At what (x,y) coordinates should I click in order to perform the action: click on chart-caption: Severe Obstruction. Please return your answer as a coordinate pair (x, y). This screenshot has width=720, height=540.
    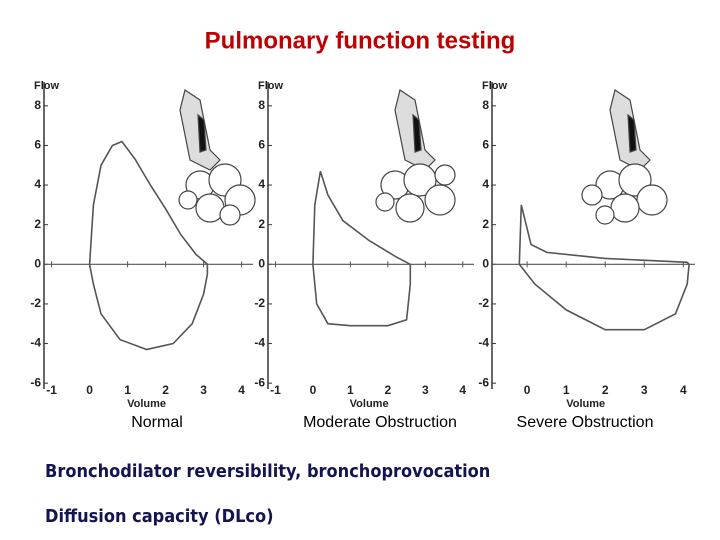
    Looking at the image, I should click on (585, 422).